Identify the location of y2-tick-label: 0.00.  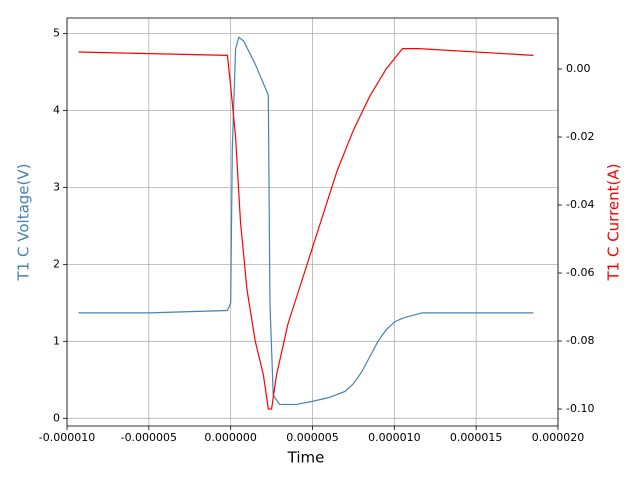
(578, 68).